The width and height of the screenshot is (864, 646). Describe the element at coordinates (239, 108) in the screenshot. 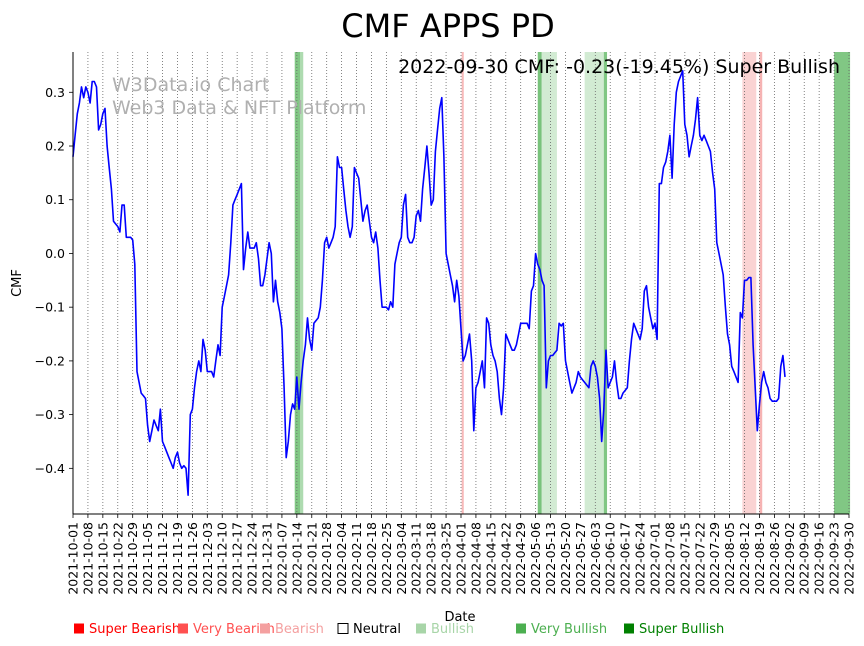

I see `watermark-line-2: Web3 Data & NFT Platform` at that location.